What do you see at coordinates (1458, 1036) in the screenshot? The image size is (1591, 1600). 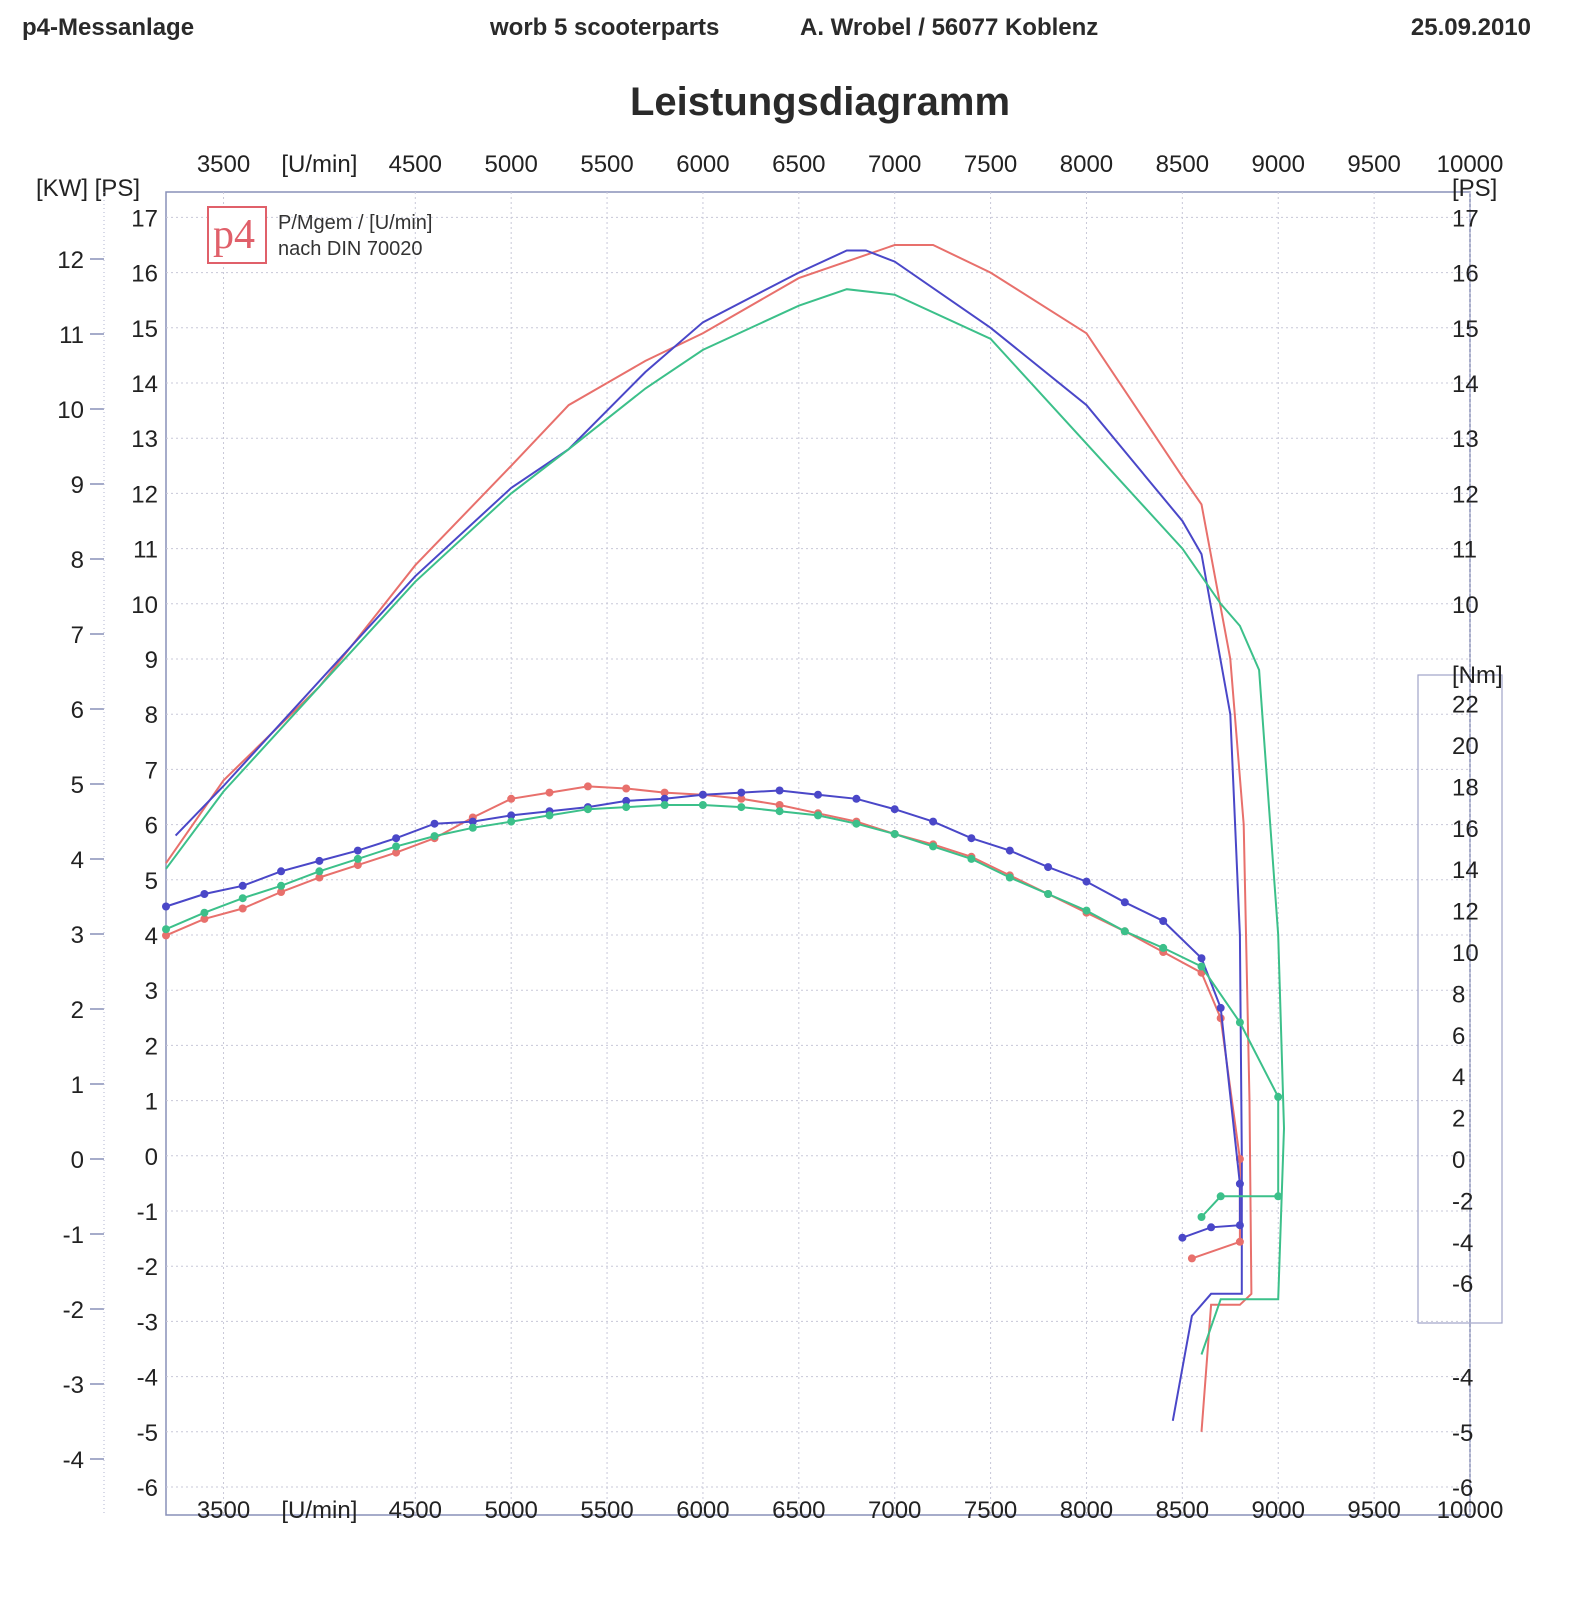 I see `nm-tick-label: 6` at bounding box center [1458, 1036].